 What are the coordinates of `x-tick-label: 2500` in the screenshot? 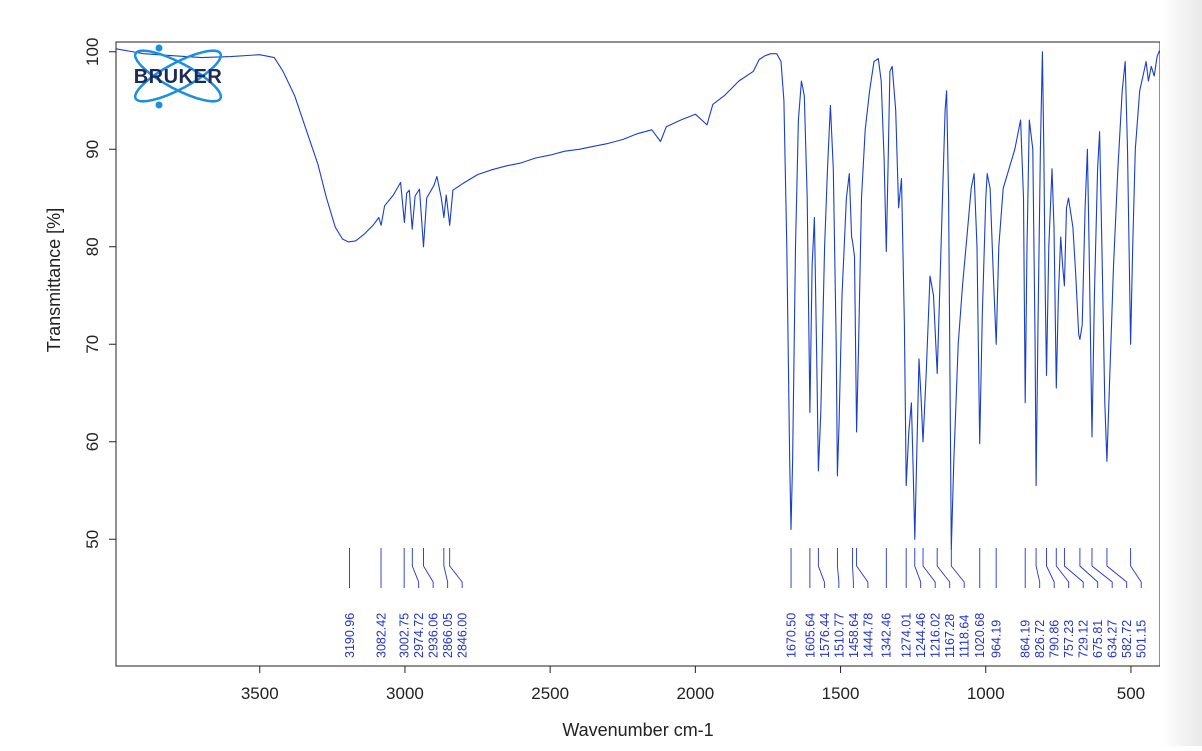 It's located at (550, 693).